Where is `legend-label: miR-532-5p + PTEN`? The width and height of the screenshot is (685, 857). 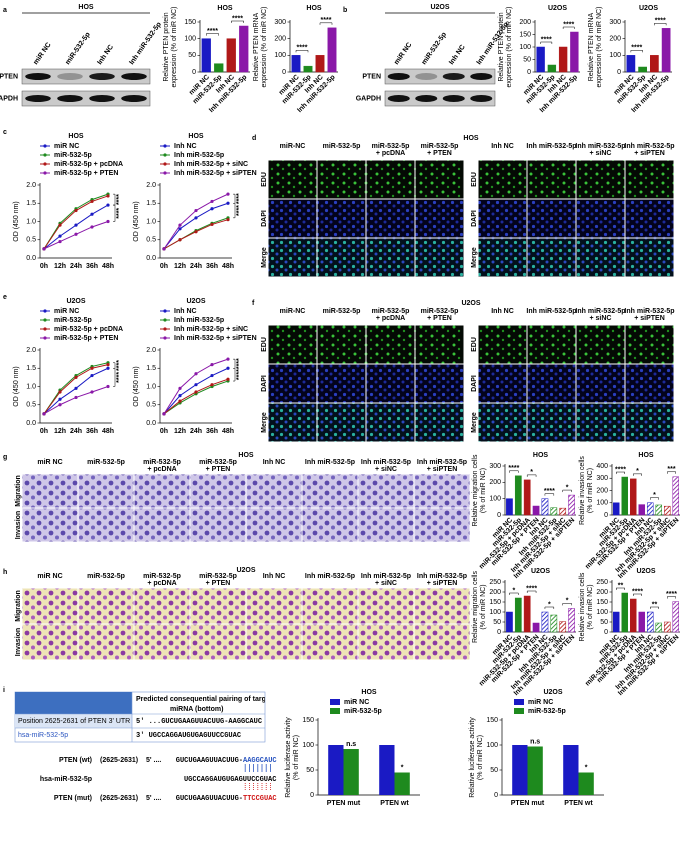 legend-label: miR-532-5p + PTEN is located at coordinates (86, 173).